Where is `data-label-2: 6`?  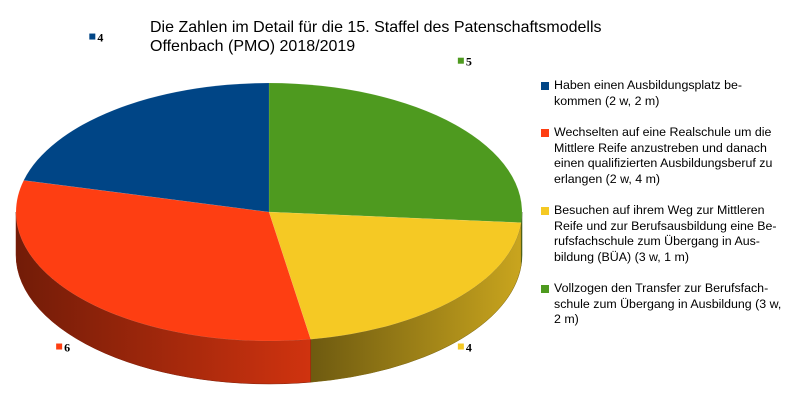 data-label-2: 6 is located at coordinates (63, 348).